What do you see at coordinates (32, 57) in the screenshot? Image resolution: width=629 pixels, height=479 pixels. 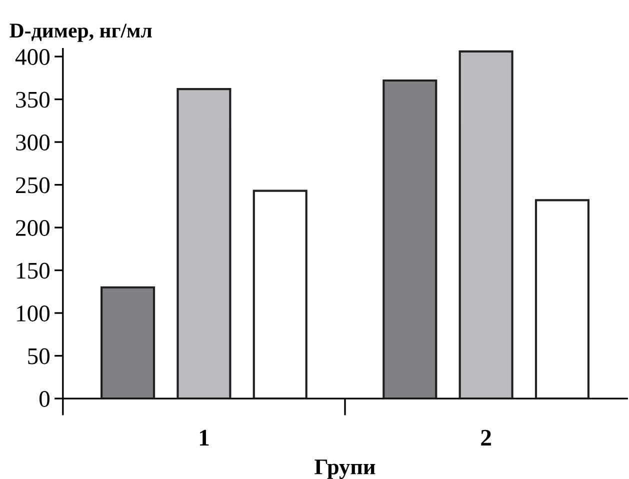 I see `y-tick-label: 400` at bounding box center [32, 57].